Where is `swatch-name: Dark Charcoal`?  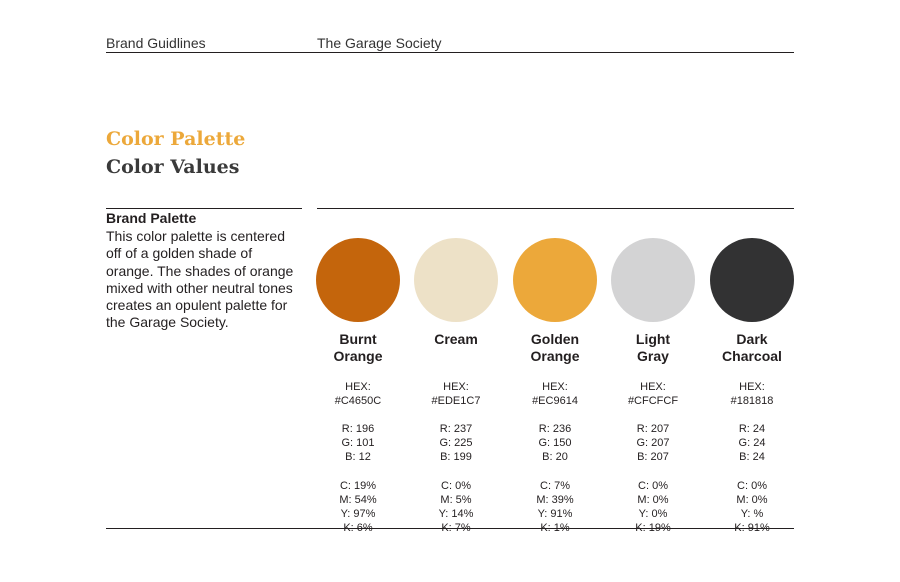
swatch-name: Dark Charcoal is located at coordinates (752, 348).